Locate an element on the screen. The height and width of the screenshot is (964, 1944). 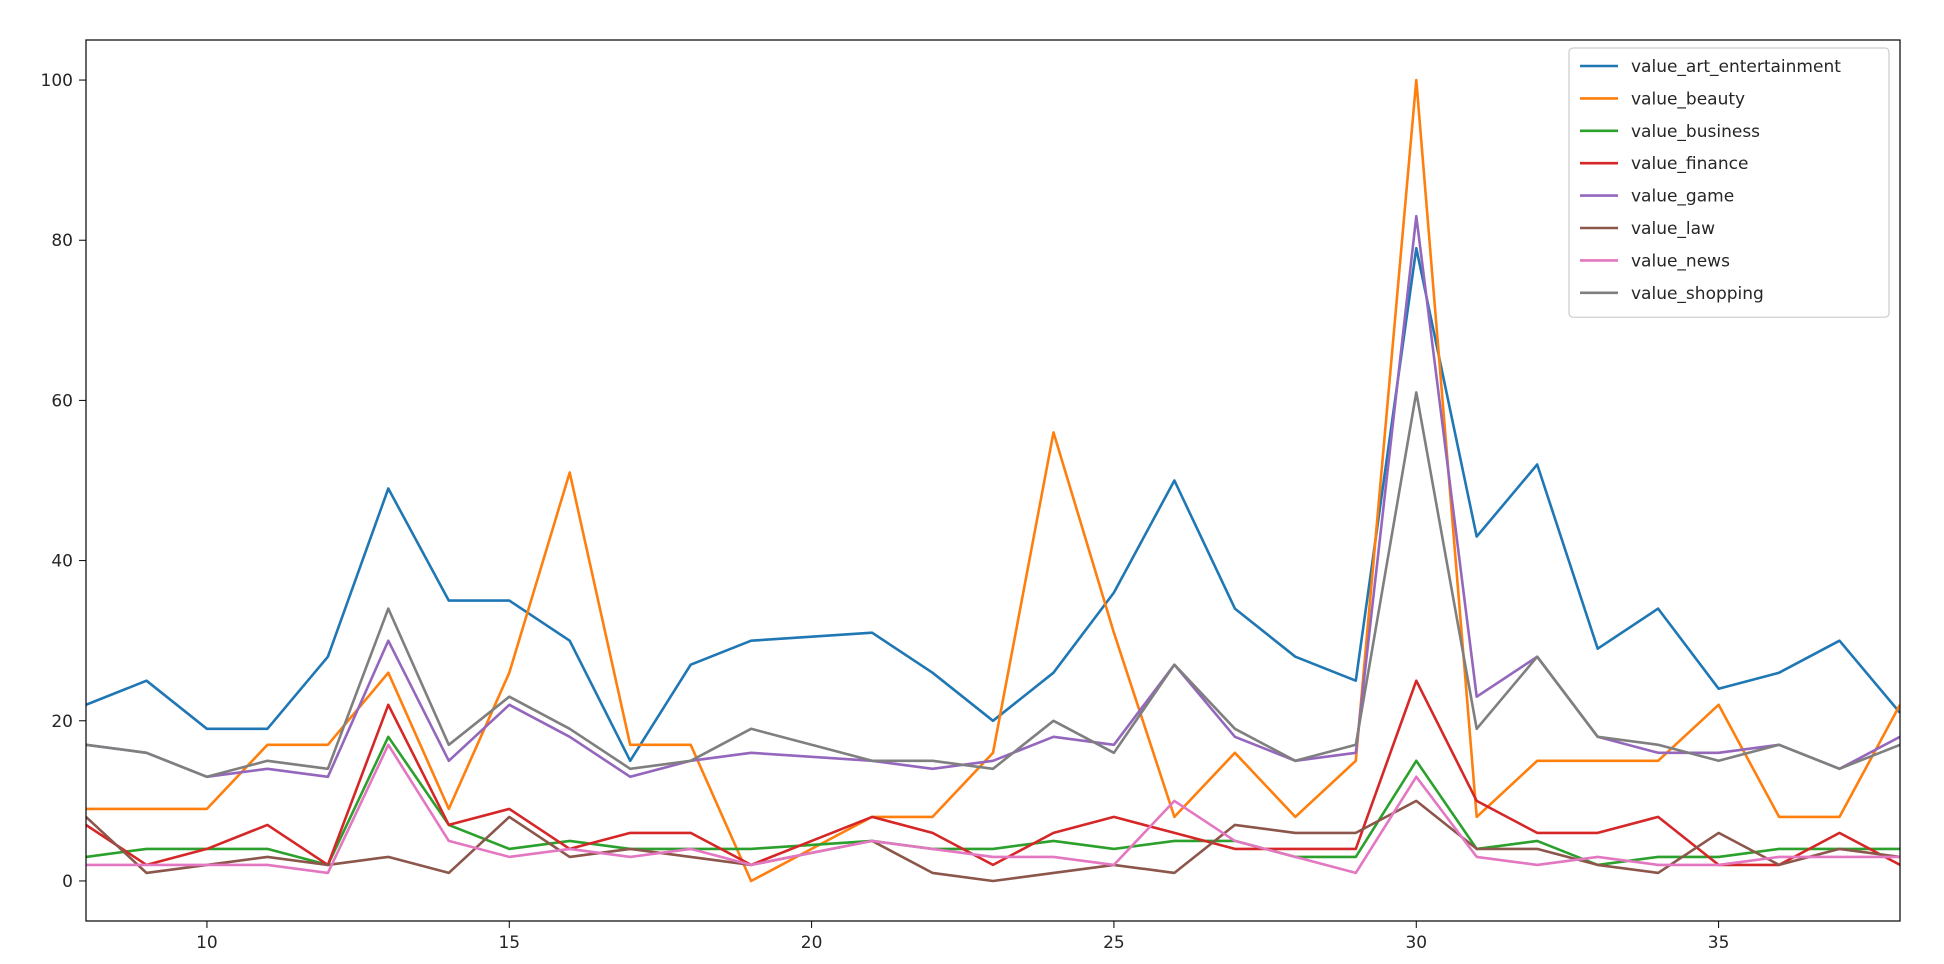
y-tick-label: 60 is located at coordinates (62, 401).